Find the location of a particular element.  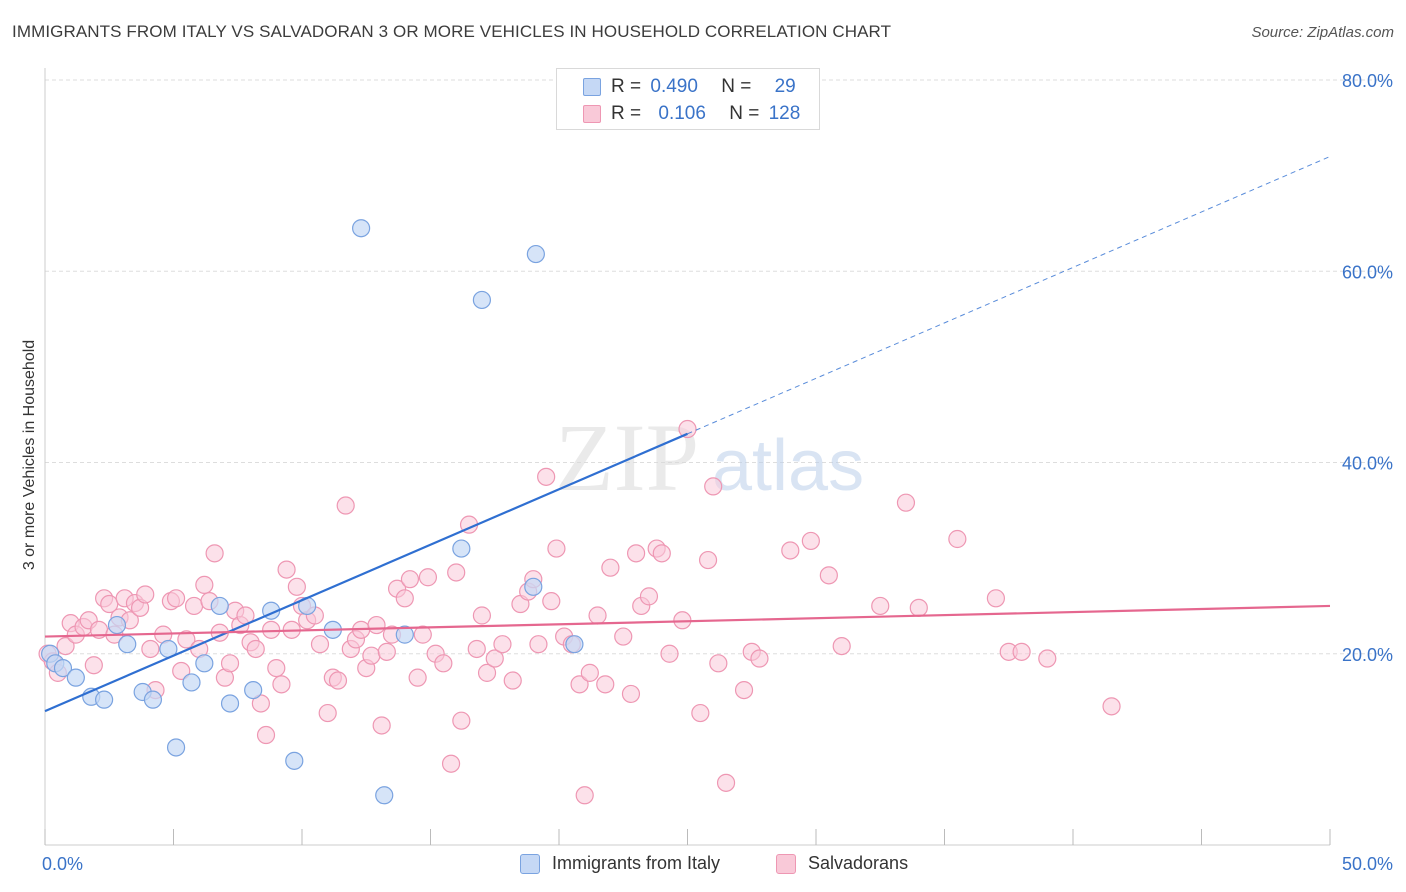

italy-n-label: N = is located at coordinates (736, 86).